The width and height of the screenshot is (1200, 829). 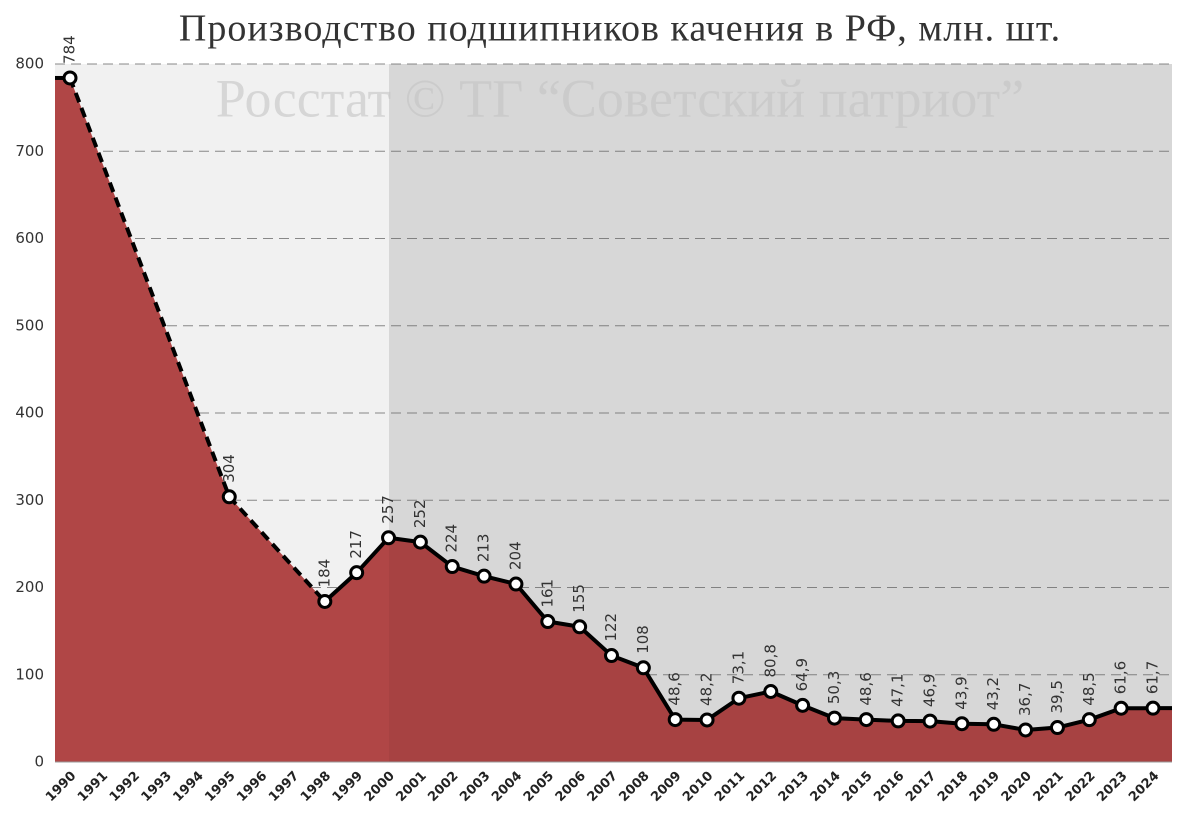 I want to click on y-tick-label: 200, so click(x=29, y=587).